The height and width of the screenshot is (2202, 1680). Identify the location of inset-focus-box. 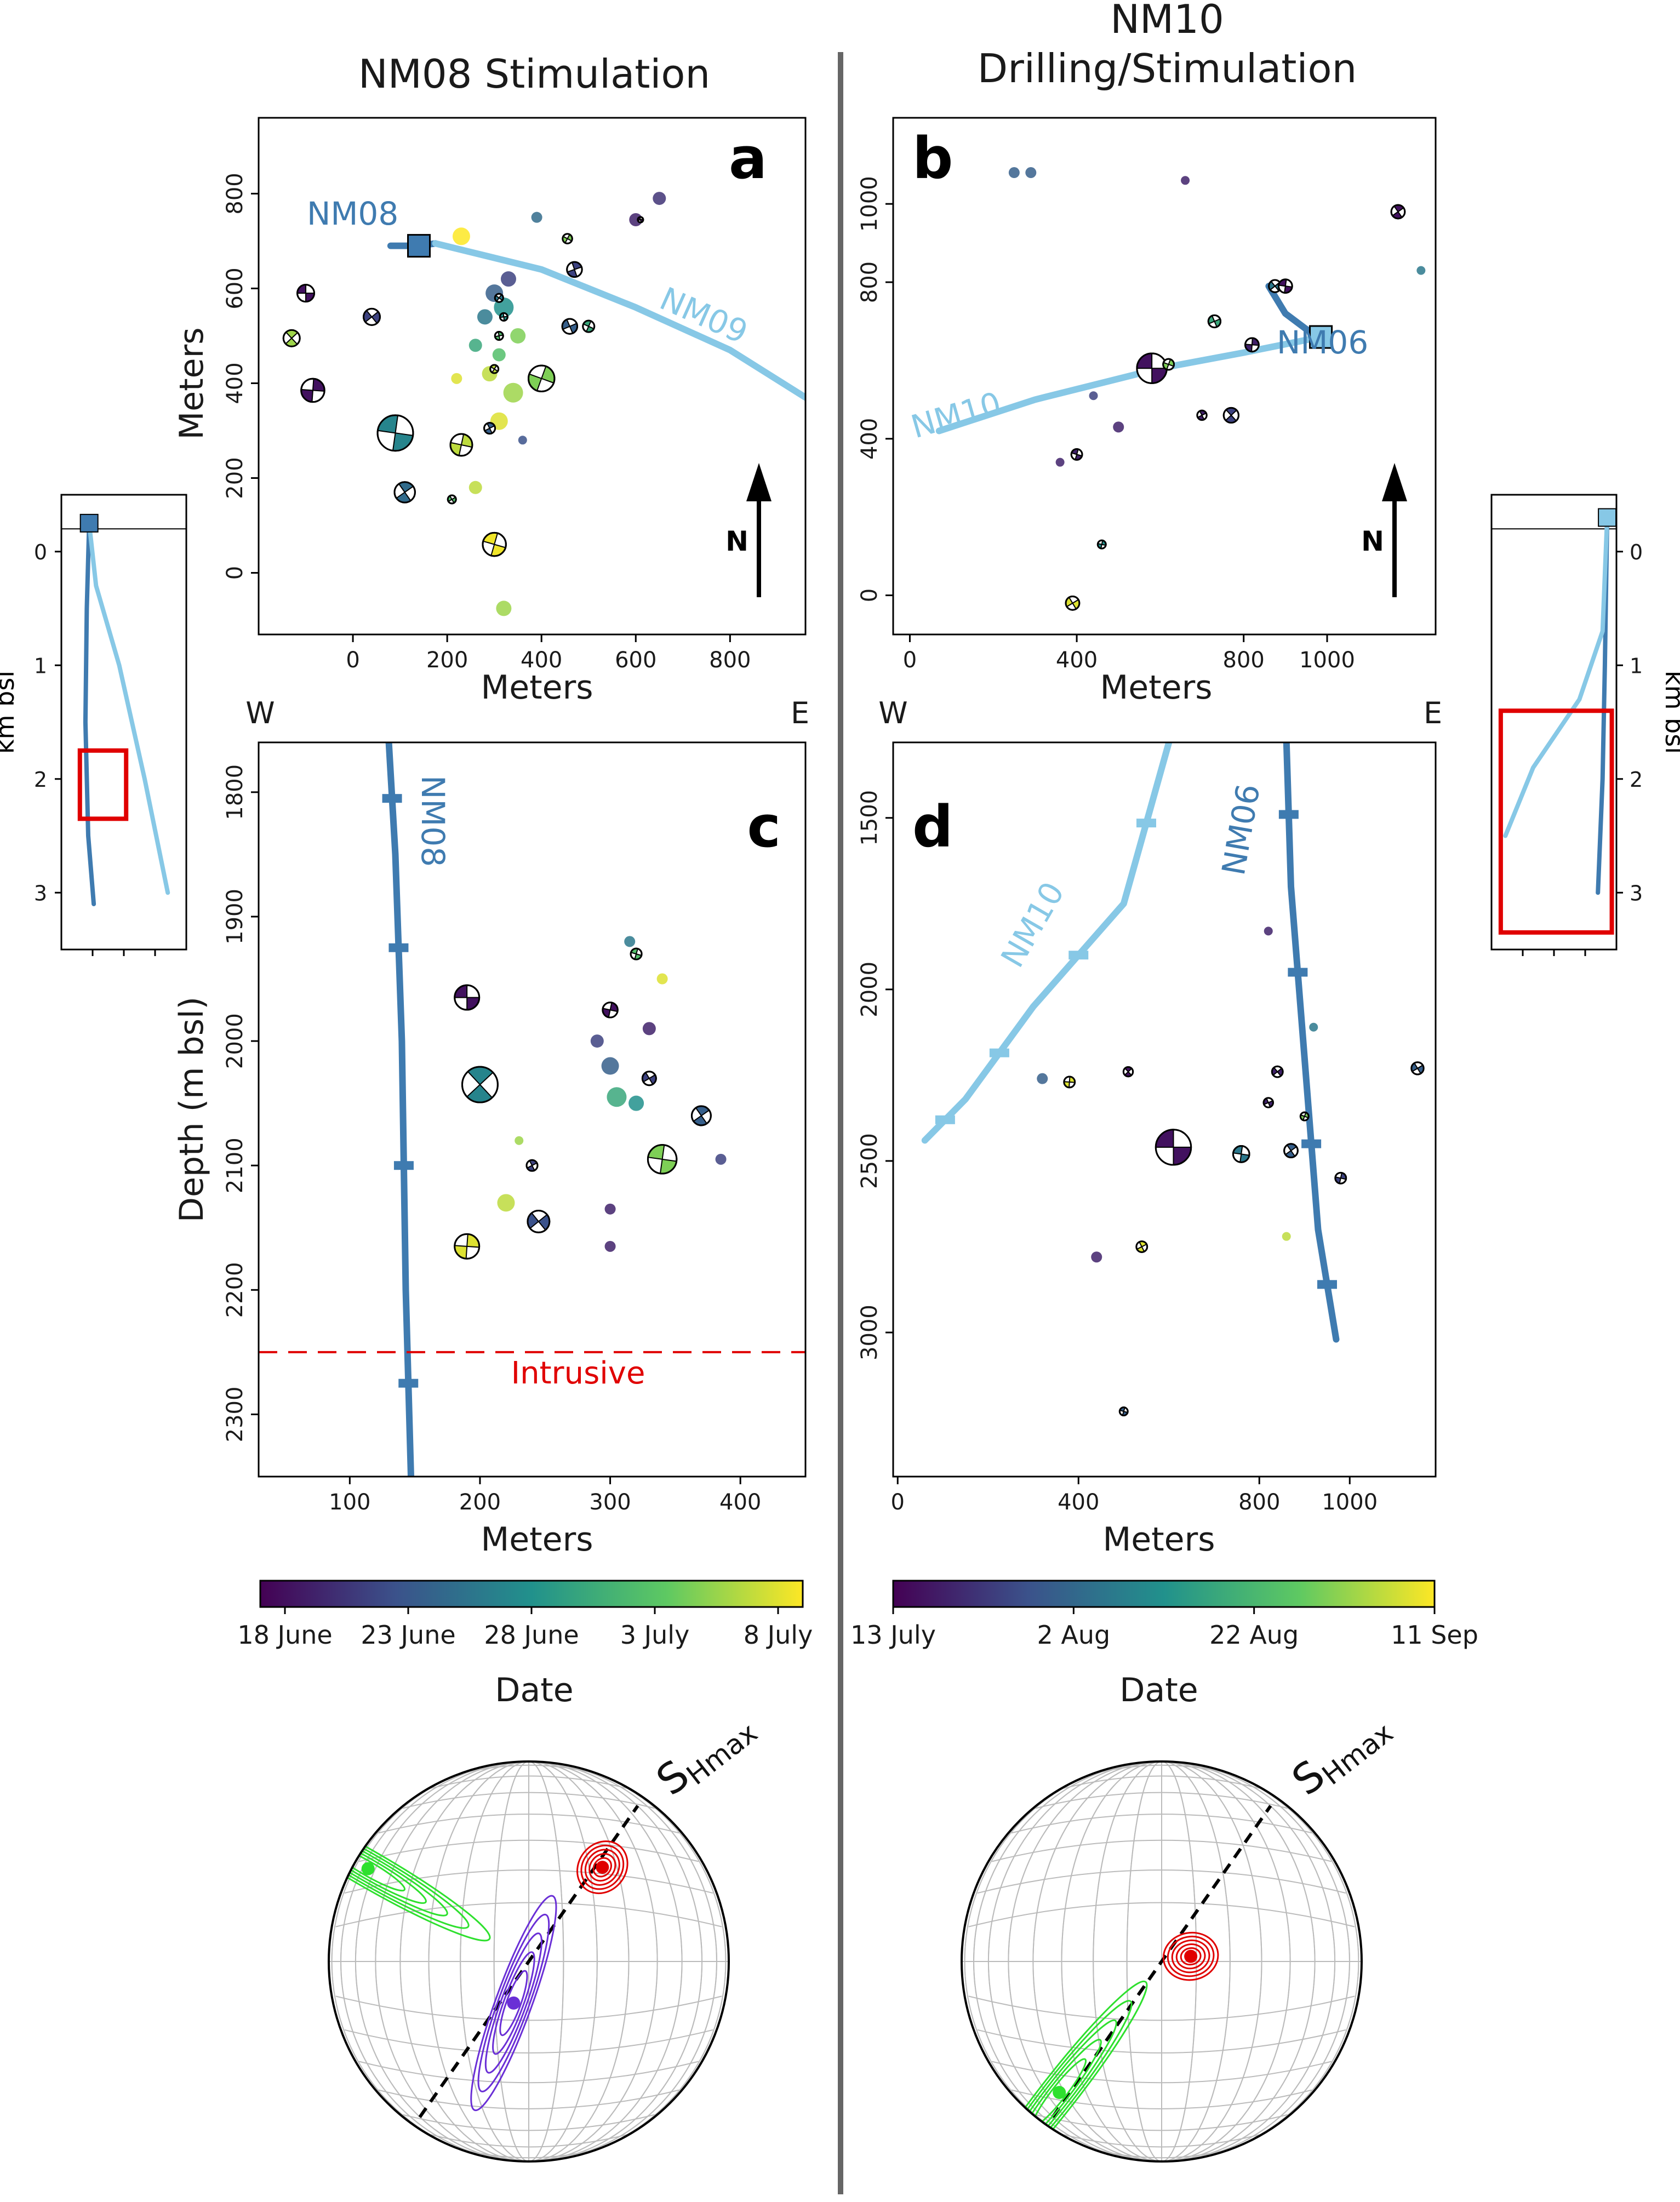
(103, 784).